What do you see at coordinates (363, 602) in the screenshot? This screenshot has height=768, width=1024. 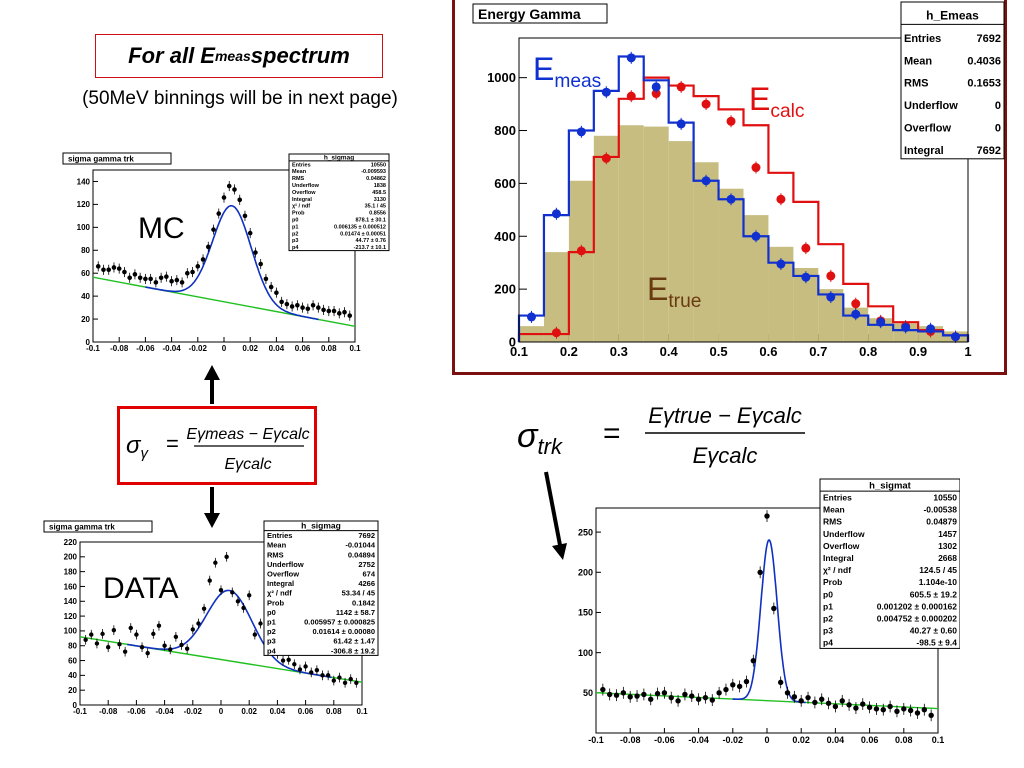 I see `stats-value: 0.1842` at bounding box center [363, 602].